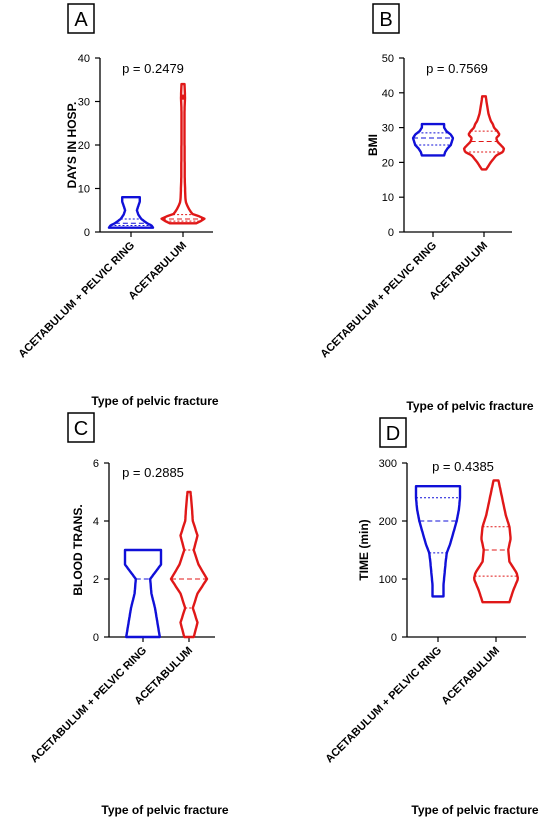 This screenshot has height=821, width=550. What do you see at coordinates (84, 103) in the screenshot?
I see `panel-a-y-tick-label: 30` at bounding box center [84, 103].